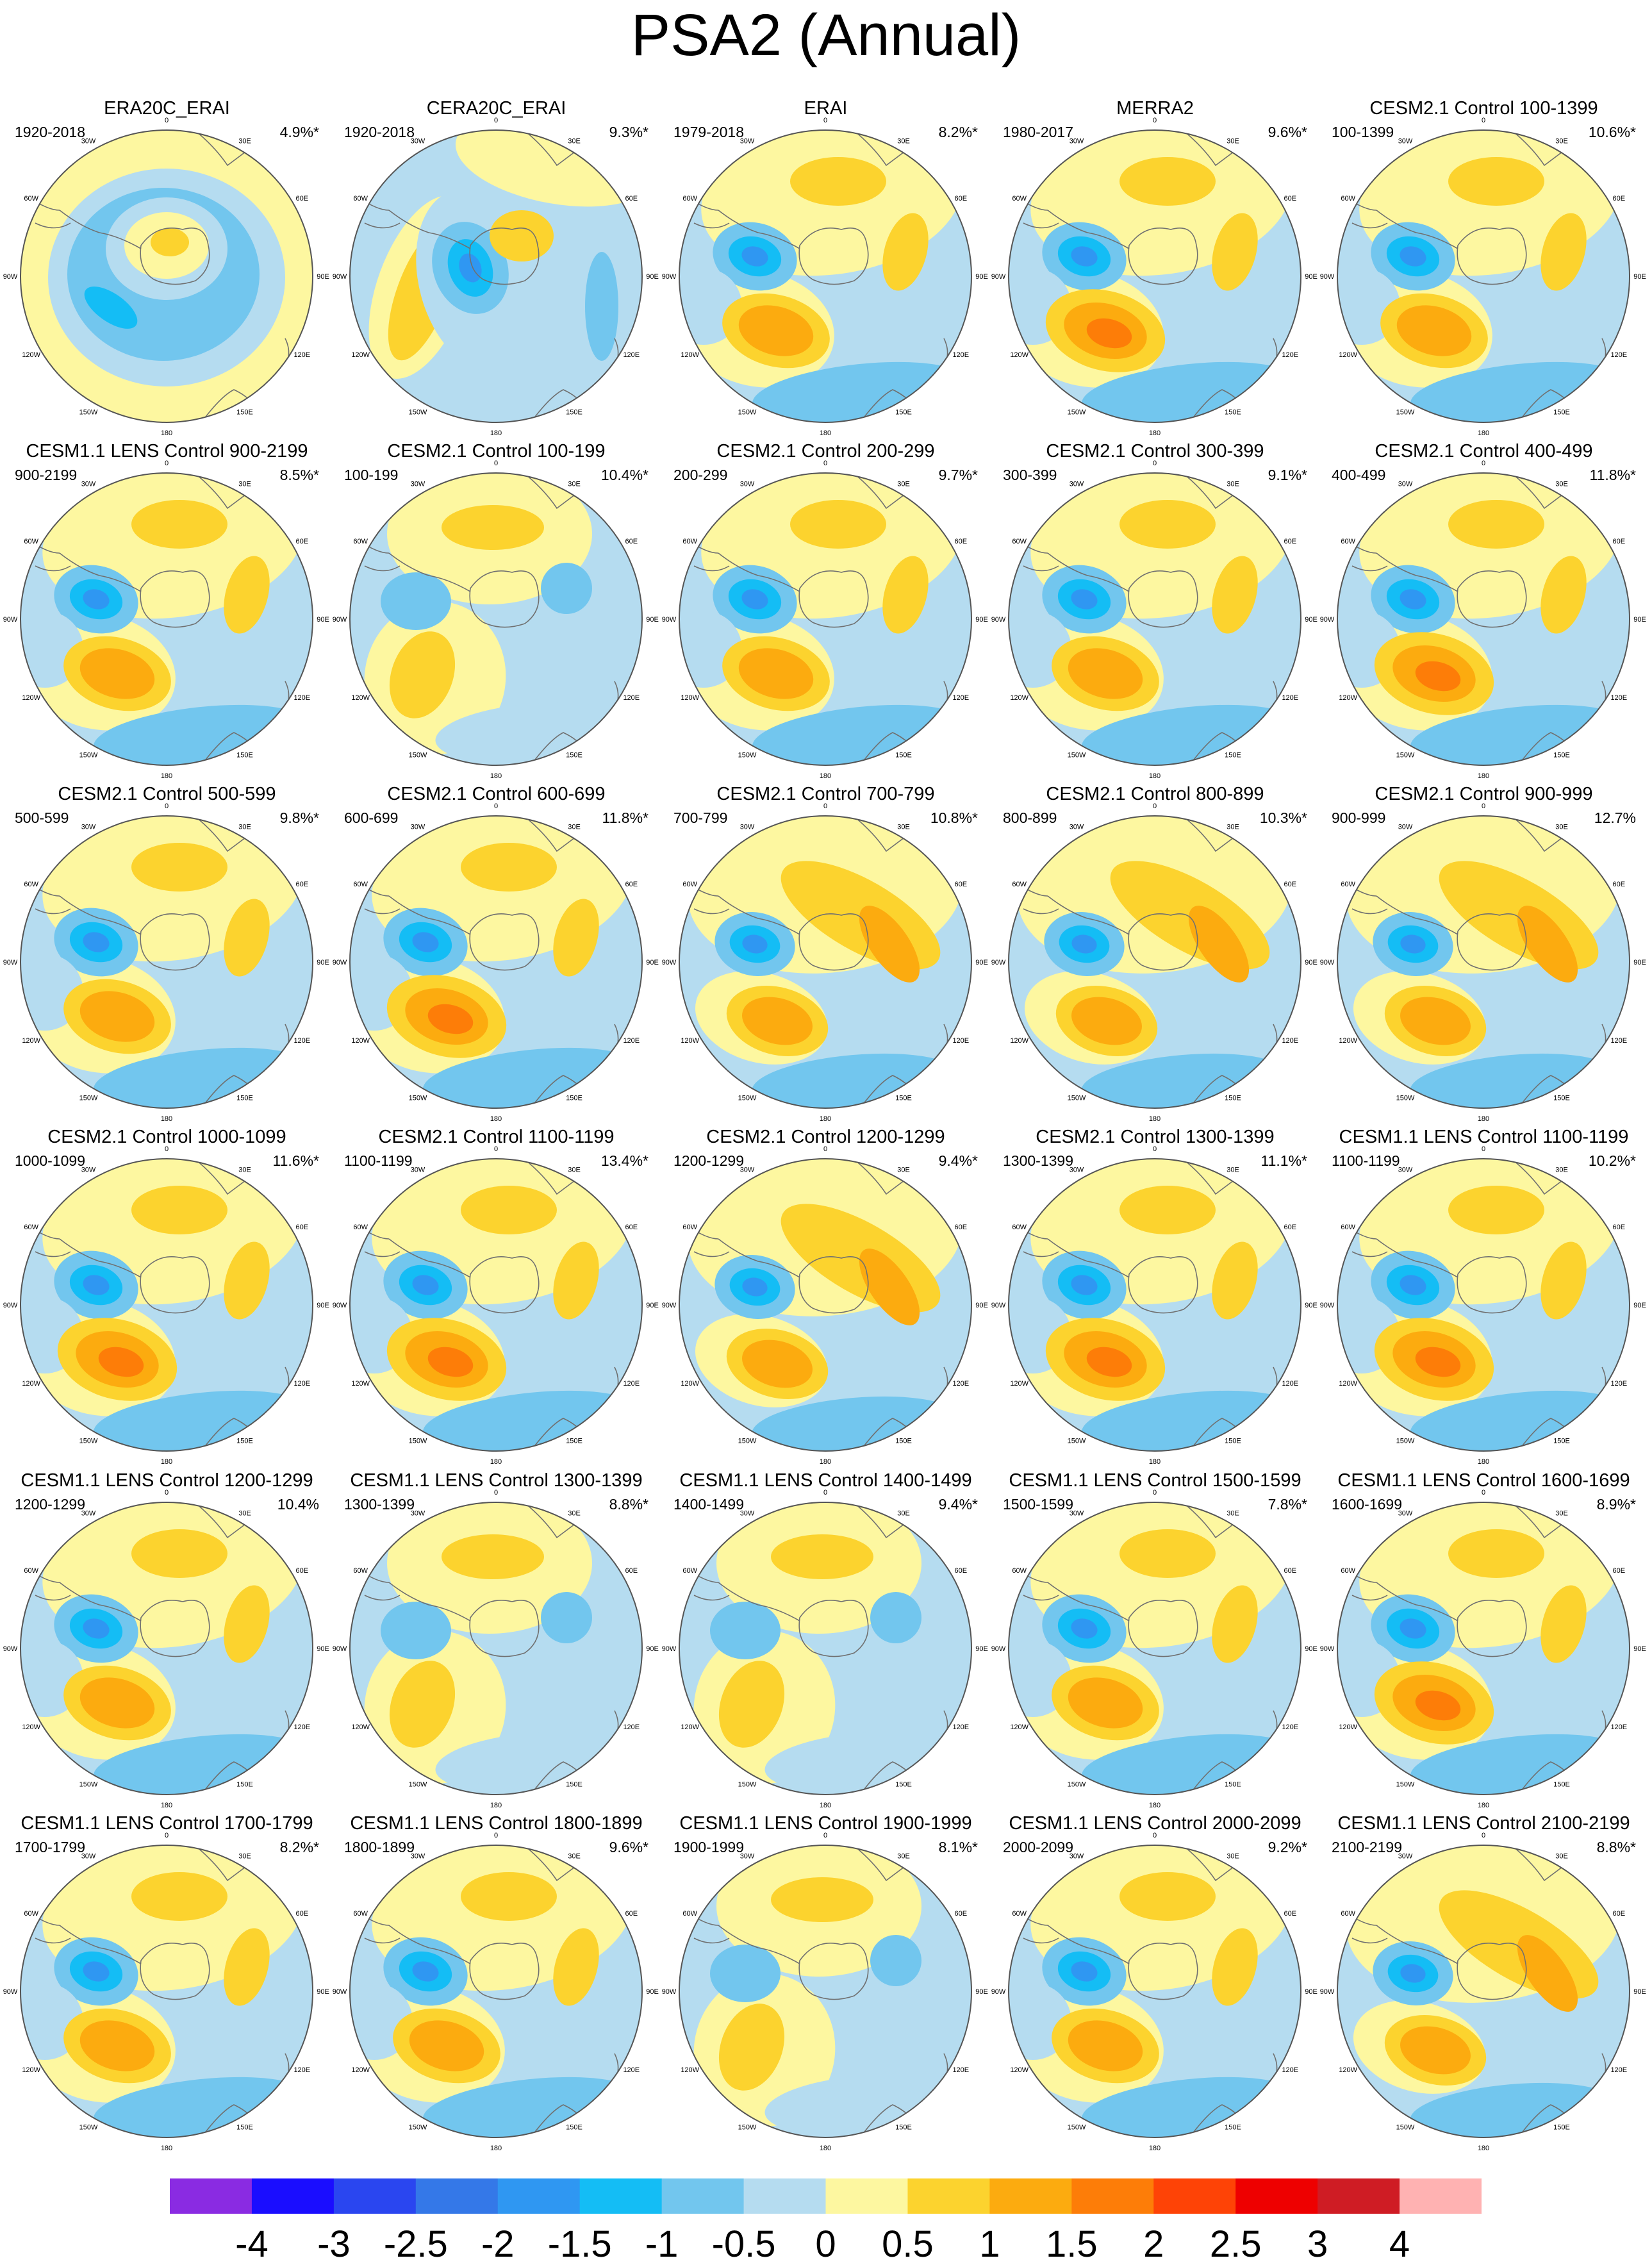 This screenshot has height=2265, width=1652. What do you see at coordinates (1366, 1161) in the screenshot?
I see `panel-years: 1100-1199` at bounding box center [1366, 1161].